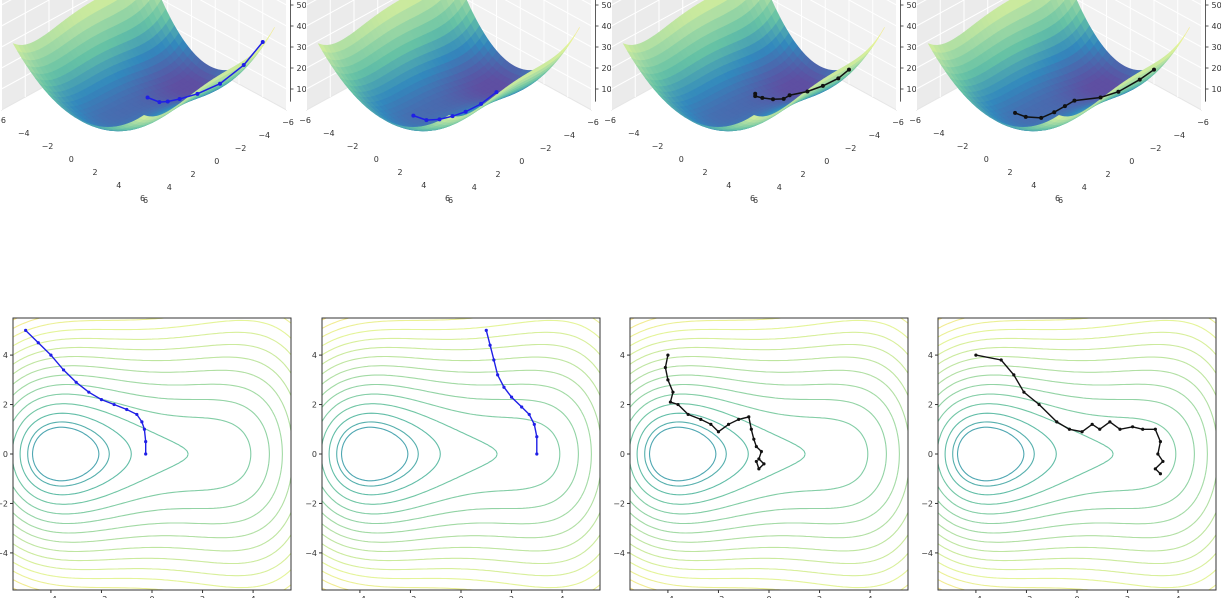 Image resolution: width=1221 pixels, height=598 pixels. What do you see at coordinates (399, 172) in the screenshot?
I see `y-tick-label: 2` at bounding box center [399, 172].